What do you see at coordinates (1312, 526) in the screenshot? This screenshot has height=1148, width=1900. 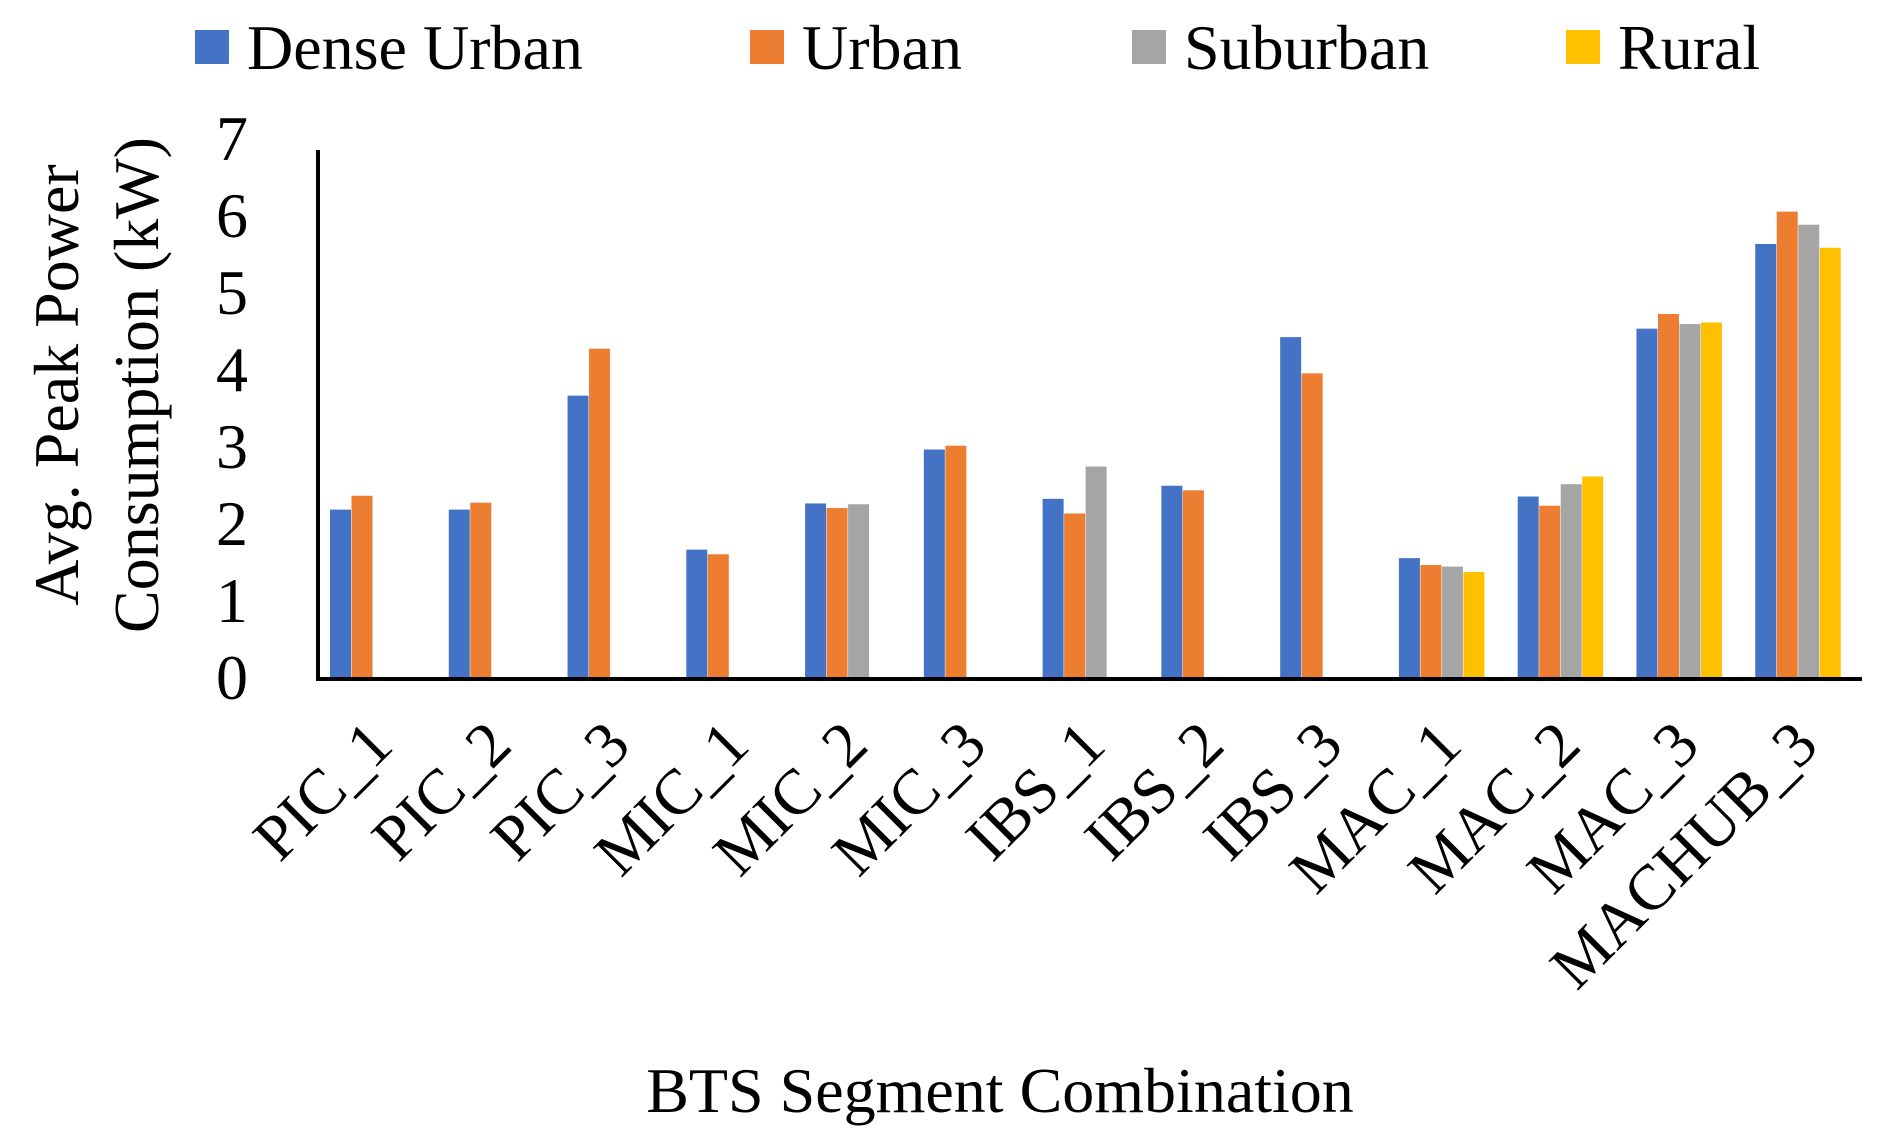 I see `bar-ibs-3-urban` at bounding box center [1312, 526].